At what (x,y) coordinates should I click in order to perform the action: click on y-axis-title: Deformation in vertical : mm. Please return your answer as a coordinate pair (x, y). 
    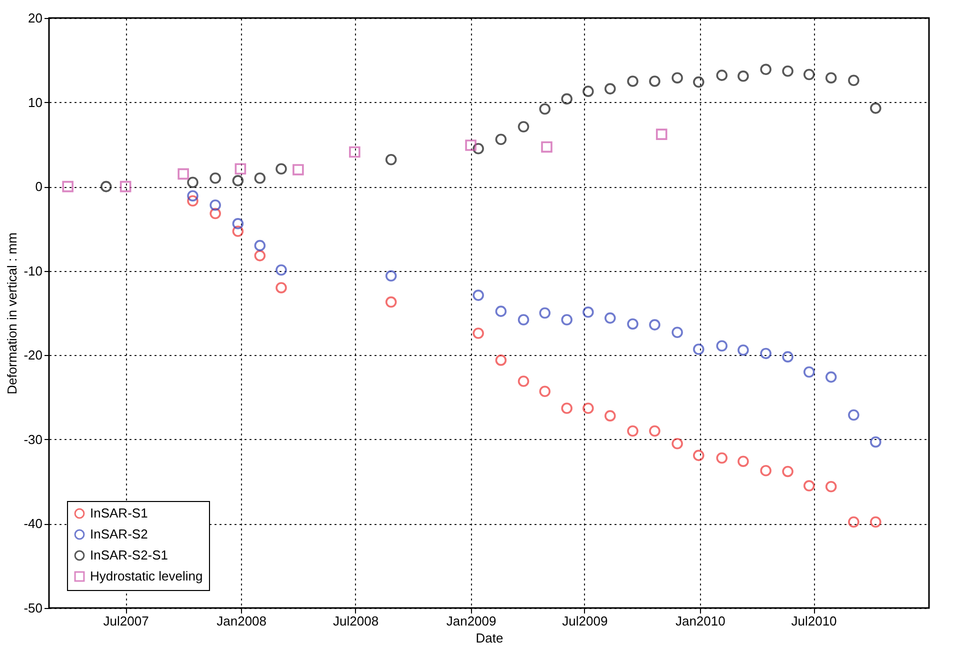
    Looking at the image, I should click on (12, 313).